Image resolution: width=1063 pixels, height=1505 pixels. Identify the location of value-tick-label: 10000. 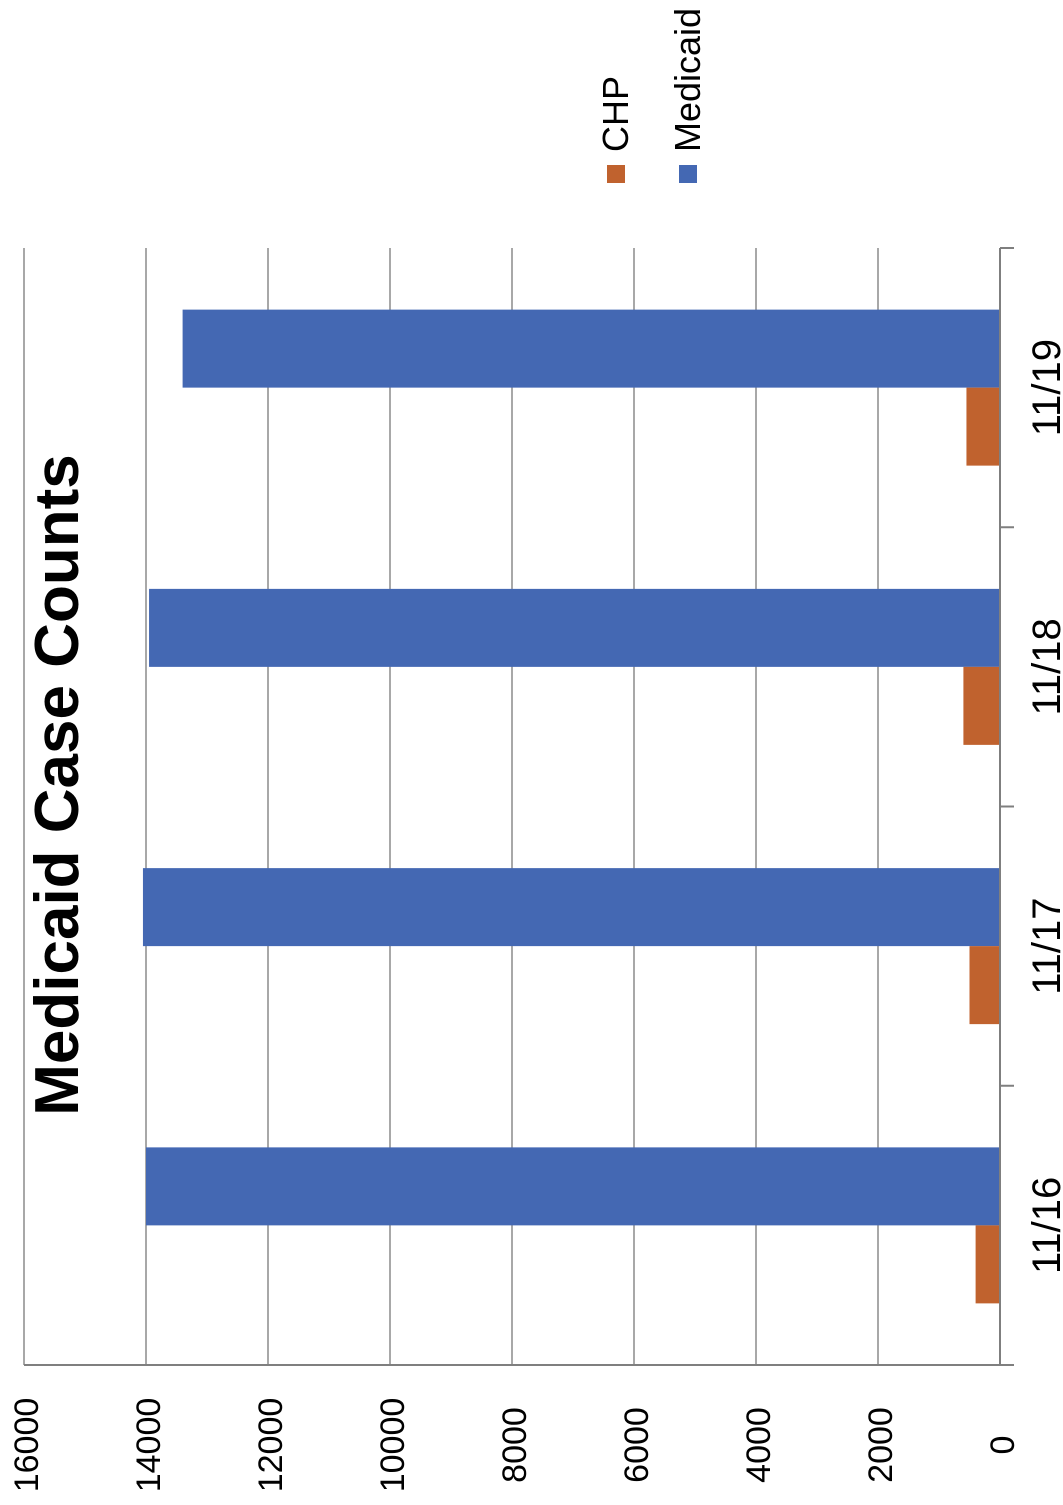
(393, 1445).